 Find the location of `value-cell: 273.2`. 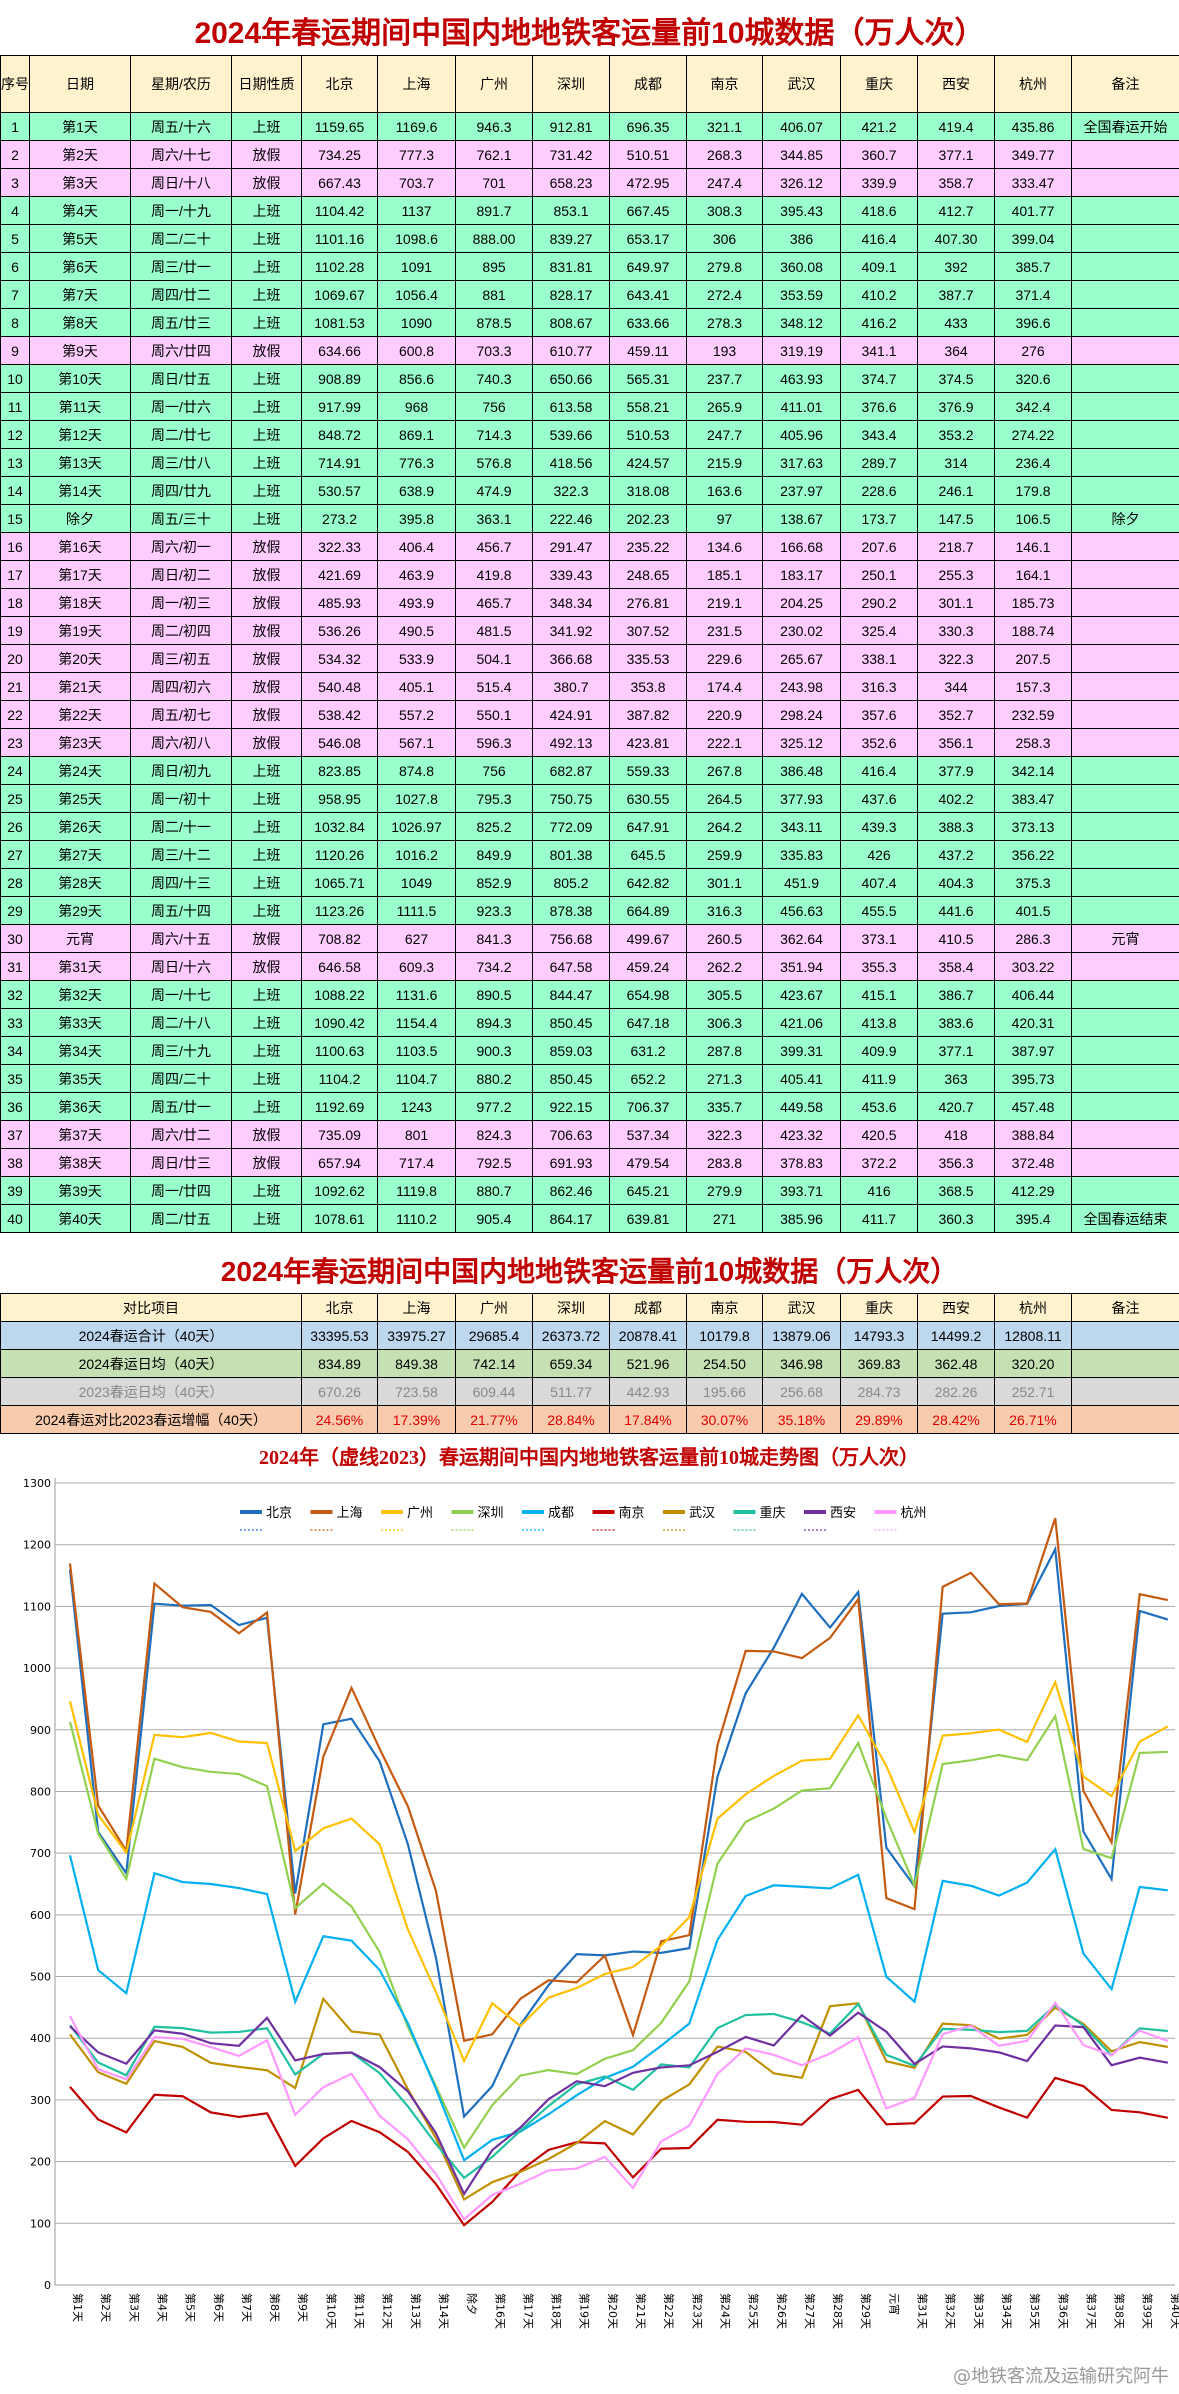

value-cell: 273.2 is located at coordinates (339, 518).